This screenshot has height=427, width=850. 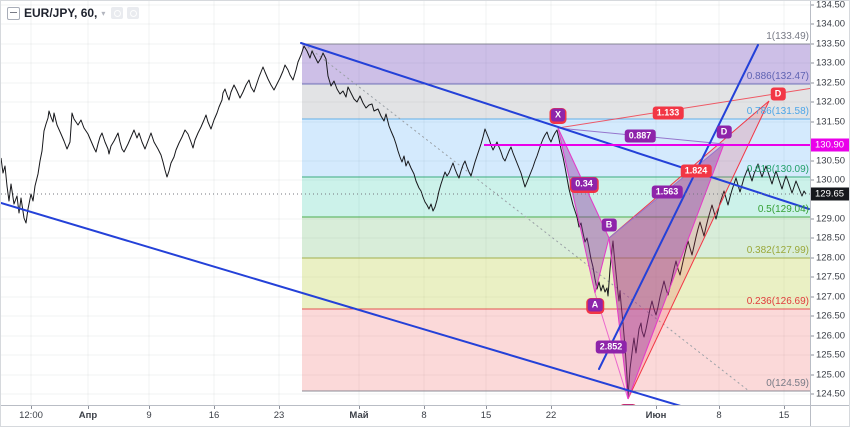 I want to click on ratio-0.887: 0.887, so click(x=640, y=136).